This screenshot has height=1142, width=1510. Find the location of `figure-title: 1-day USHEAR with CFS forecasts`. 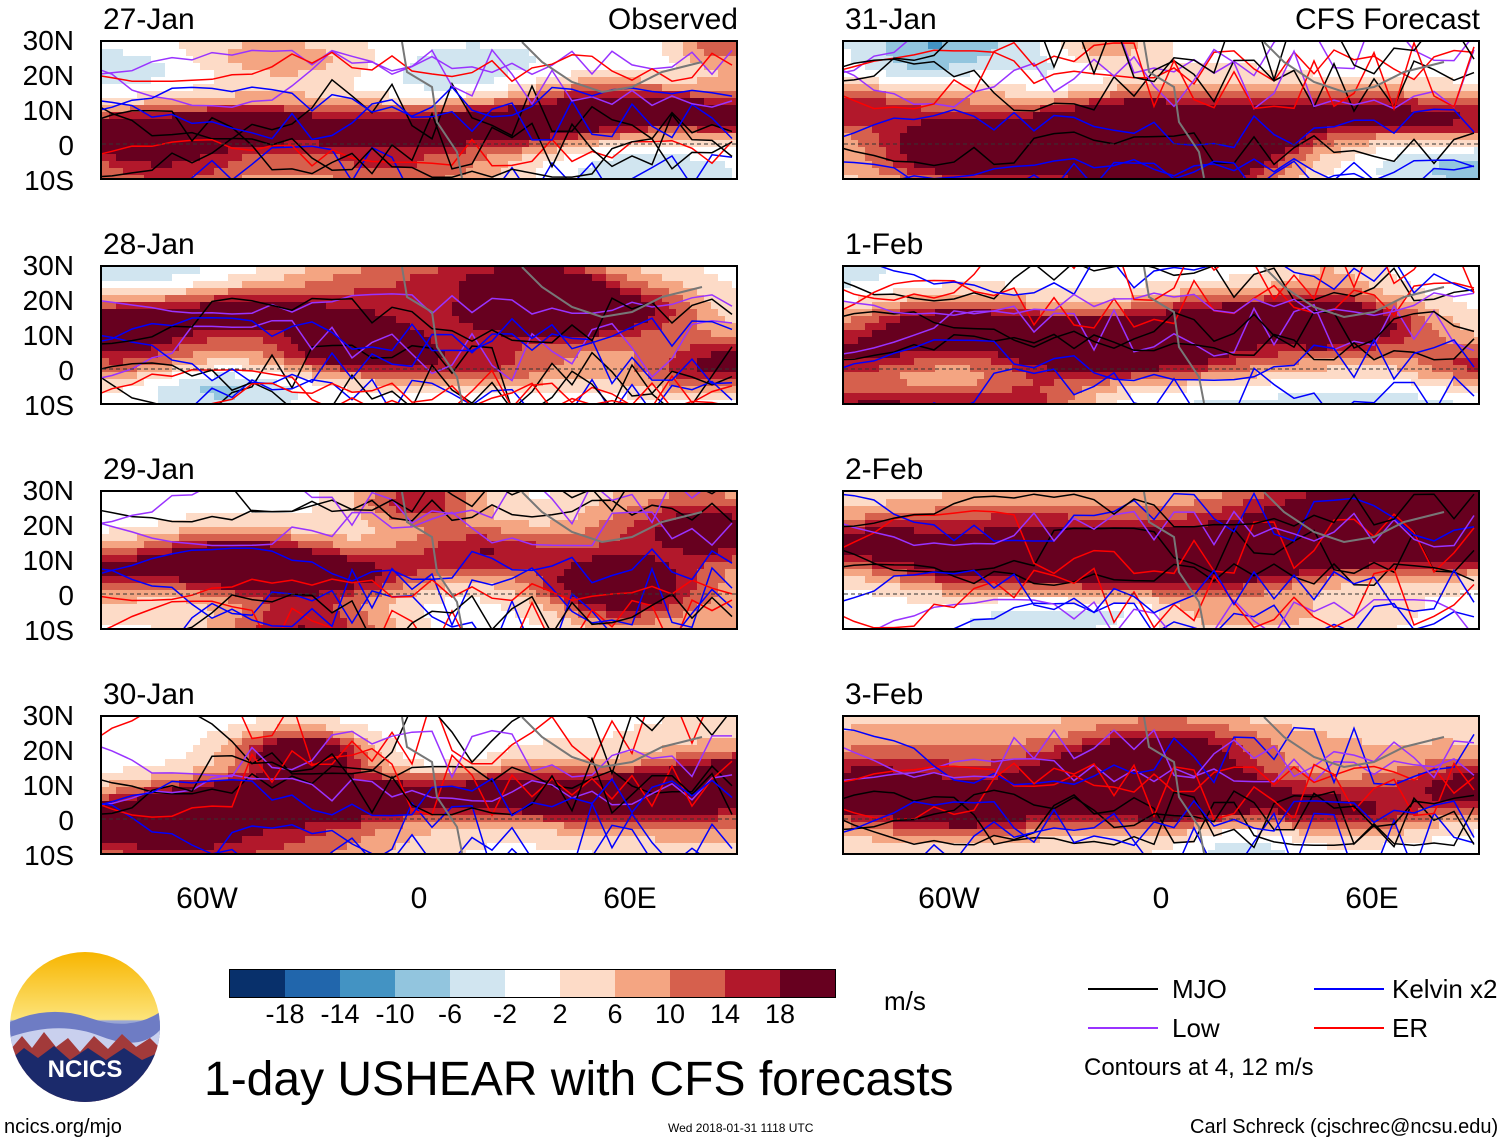

figure-title: 1-day USHEAR with CFS forecasts is located at coordinates (579, 1079).